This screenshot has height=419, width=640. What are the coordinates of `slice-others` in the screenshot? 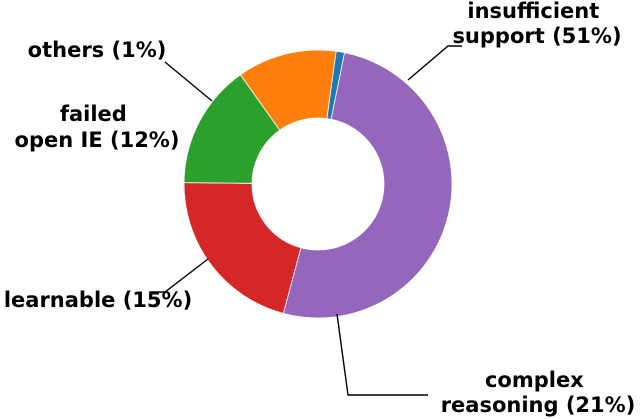 It's located at (335, 85).